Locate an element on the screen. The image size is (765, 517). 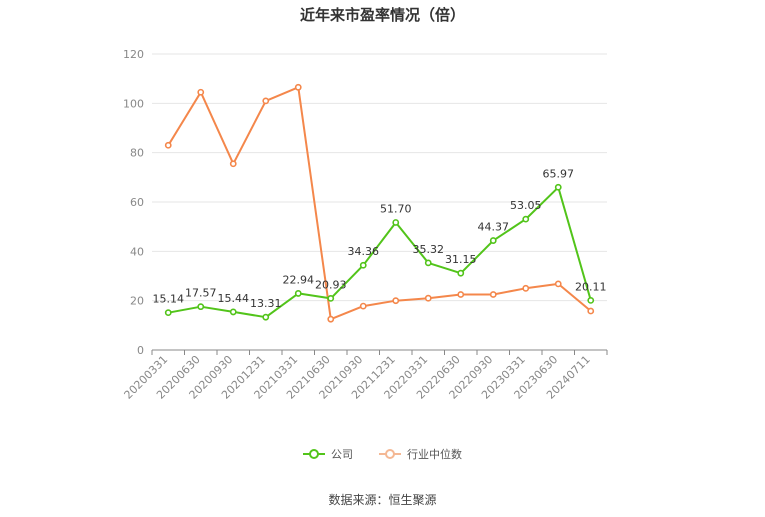
data-label: 13.31 is located at coordinates (266, 303).